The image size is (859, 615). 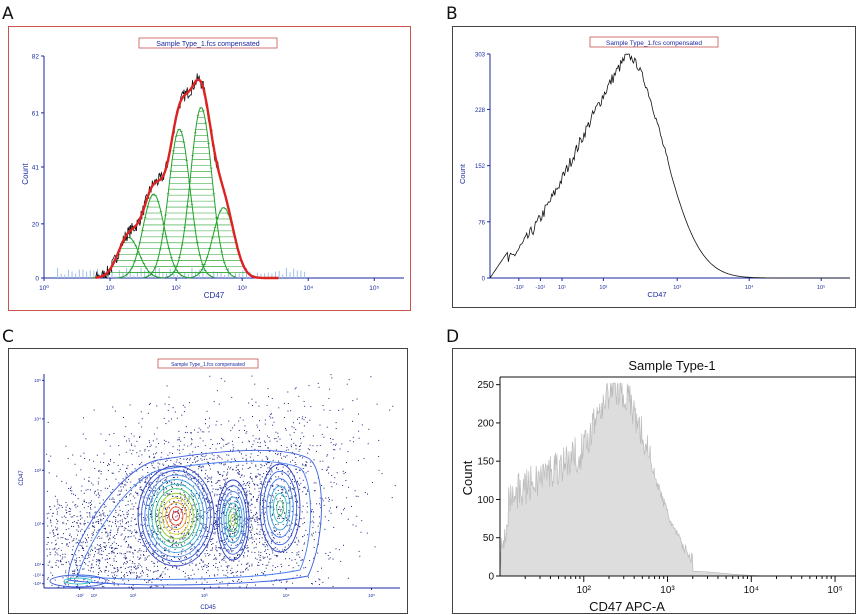 I want to click on panel-d-title: Sample Type-1, so click(x=671, y=365).